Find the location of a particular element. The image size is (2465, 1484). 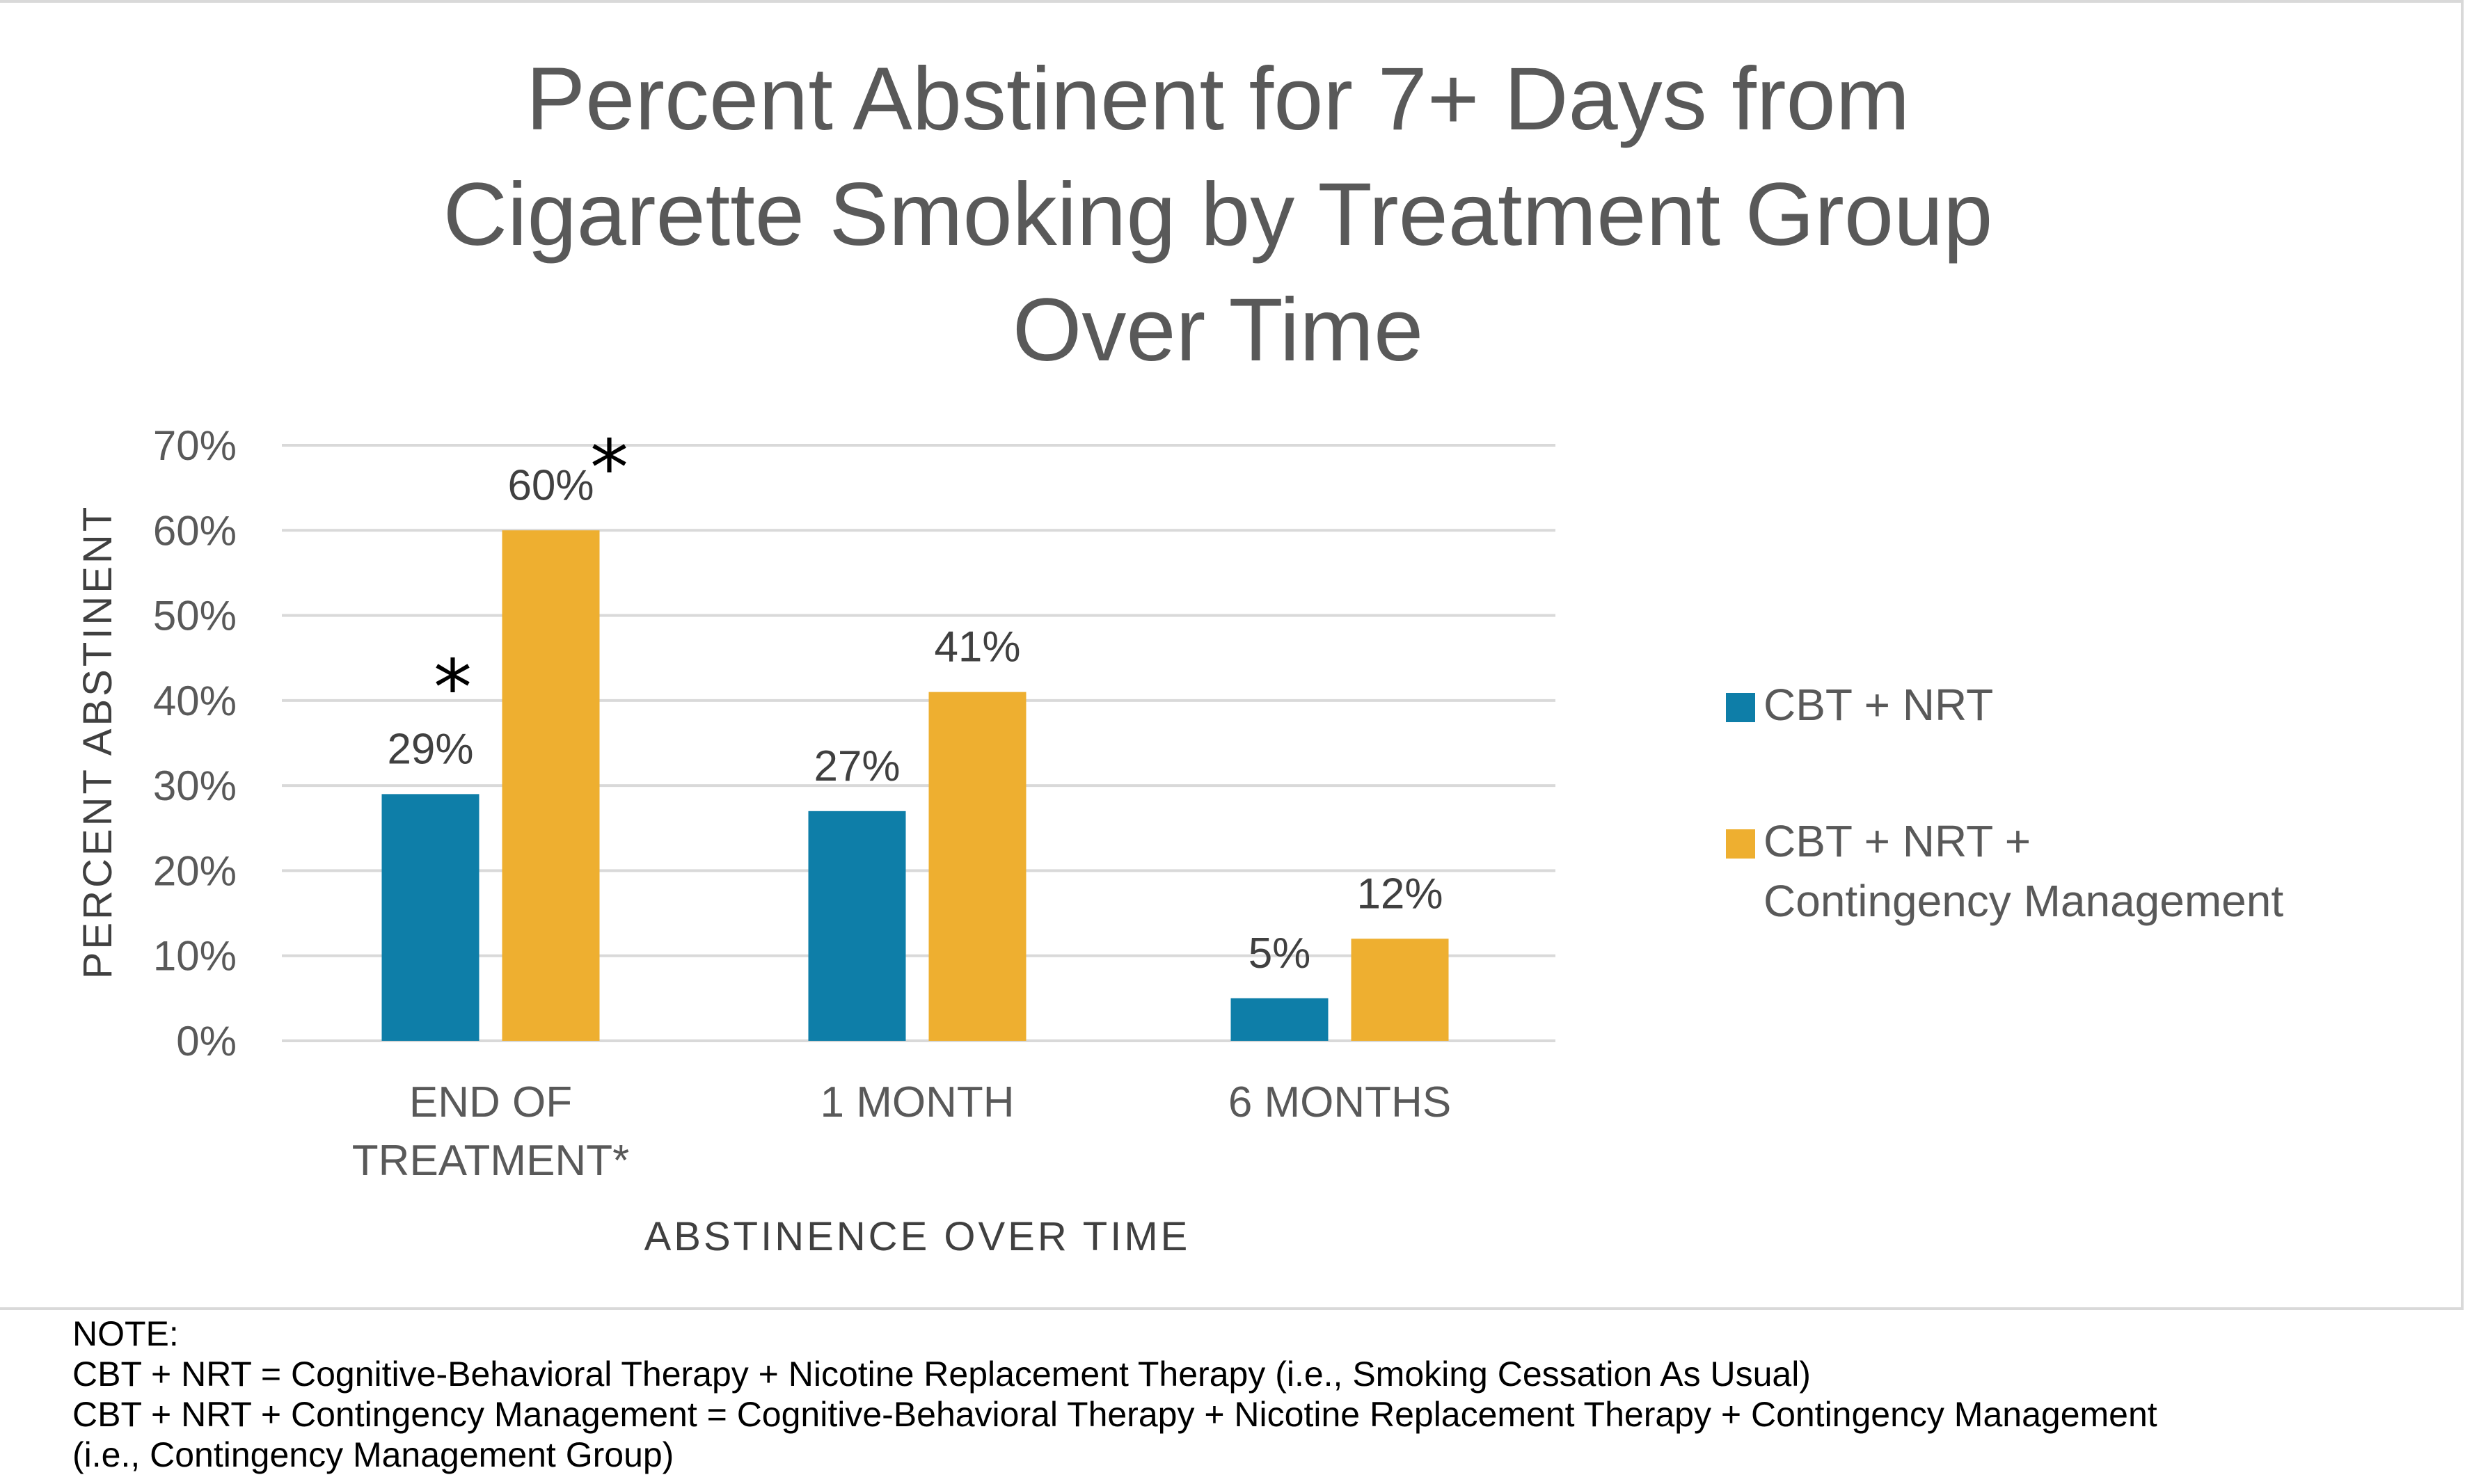

note-heading: NOTE: is located at coordinates (126, 1334).